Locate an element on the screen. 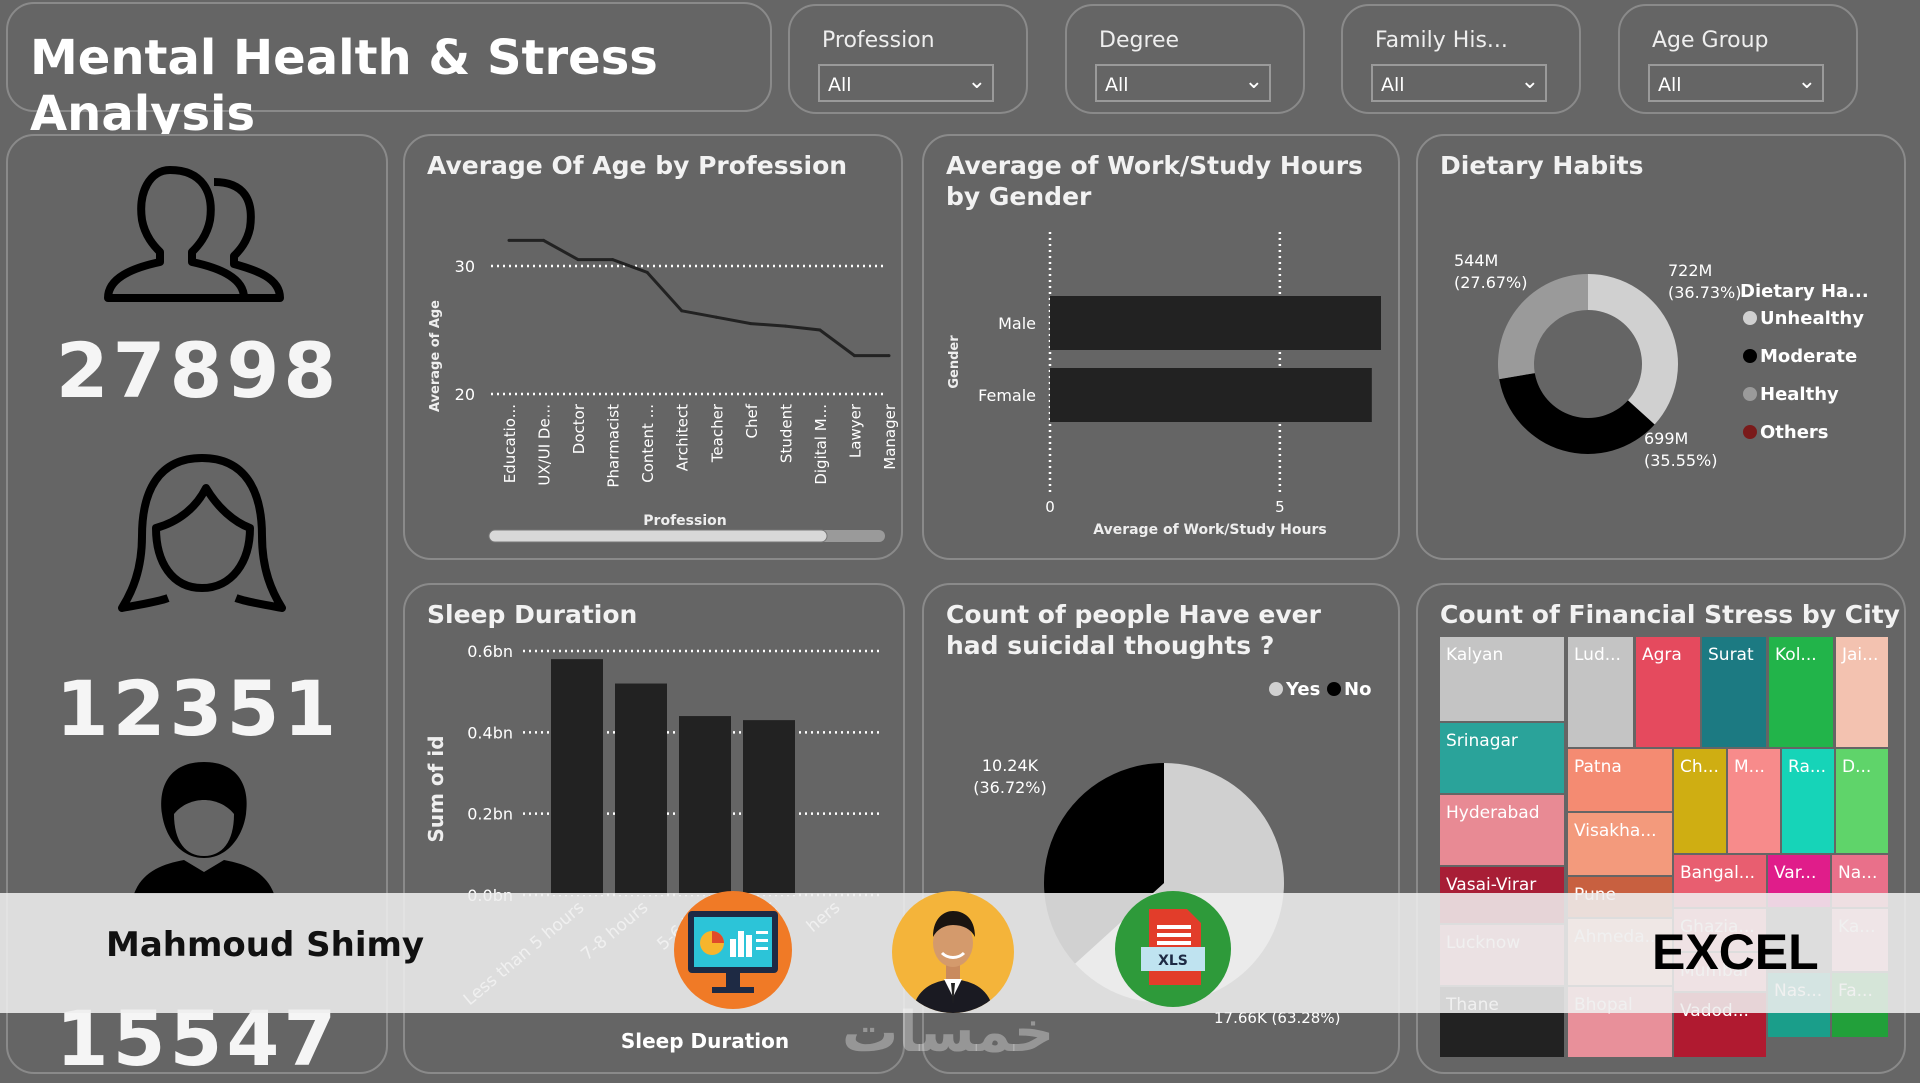 The width and height of the screenshot is (1920, 1083). x-tick-label: Teacher is located at coordinates (717, 433).